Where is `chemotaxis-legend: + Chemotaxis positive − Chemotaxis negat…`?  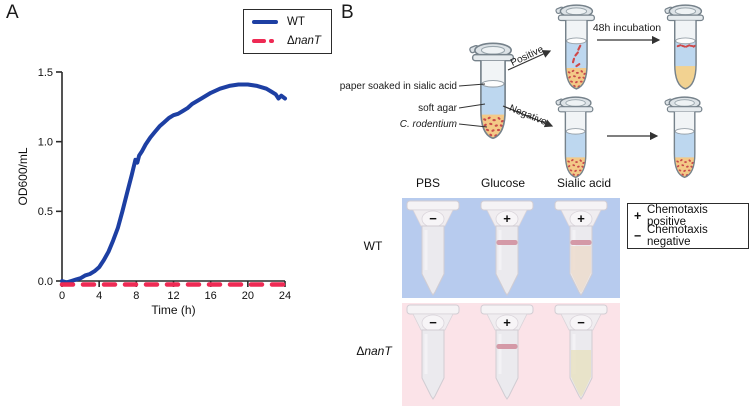 chemotaxis-legend: + Chemotaxis positive − Chemotaxis negat… is located at coordinates (688, 226).